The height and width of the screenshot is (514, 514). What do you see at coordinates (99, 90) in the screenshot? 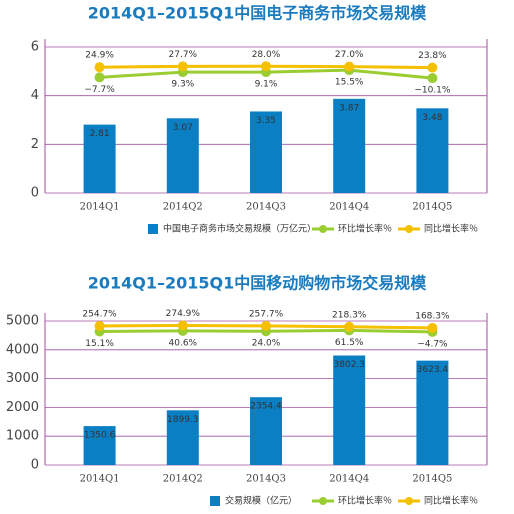
I see `point-label: −7.7%` at bounding box center [99, 90].